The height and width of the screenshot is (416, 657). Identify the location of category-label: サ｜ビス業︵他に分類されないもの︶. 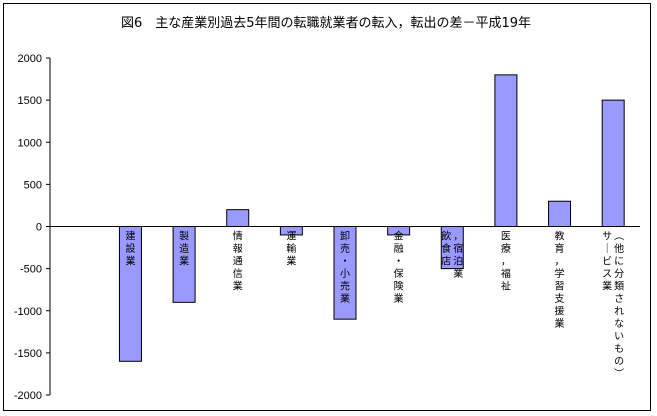
(613, 306).